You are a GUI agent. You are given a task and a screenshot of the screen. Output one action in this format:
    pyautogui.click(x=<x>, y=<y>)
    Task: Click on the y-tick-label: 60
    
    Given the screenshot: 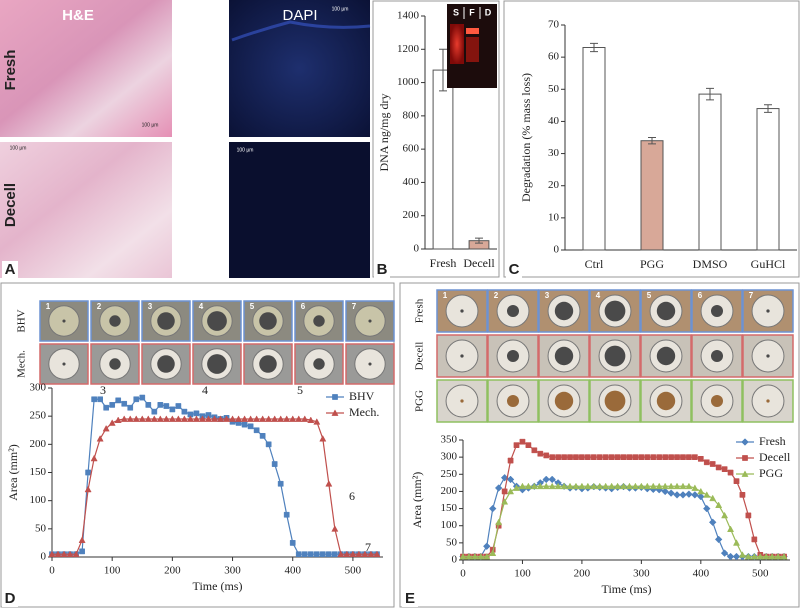 What is the action you would take?
    pyautogui.click(x=554, y=57)
    